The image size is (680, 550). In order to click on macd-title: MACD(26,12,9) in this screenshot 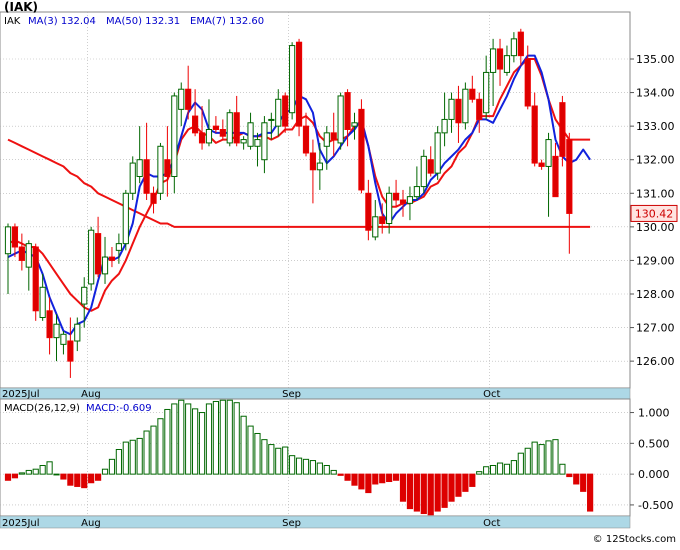, I will do `click(42, 408)`.